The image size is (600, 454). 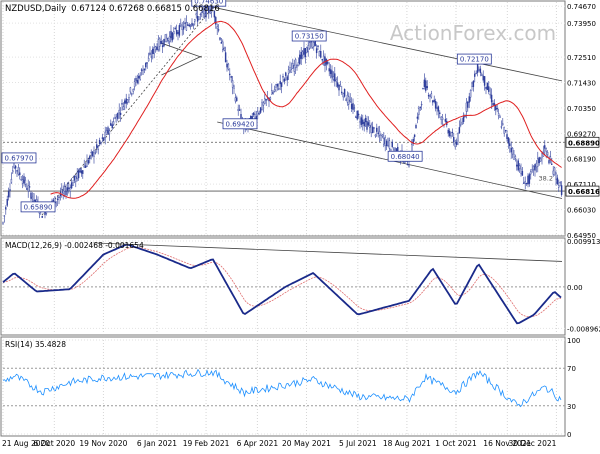 What do you see at coordinates (206, 443) in the screenshot?
I see `x-tick-label: 19 Feb 2021` at bounding box center [206, 443].